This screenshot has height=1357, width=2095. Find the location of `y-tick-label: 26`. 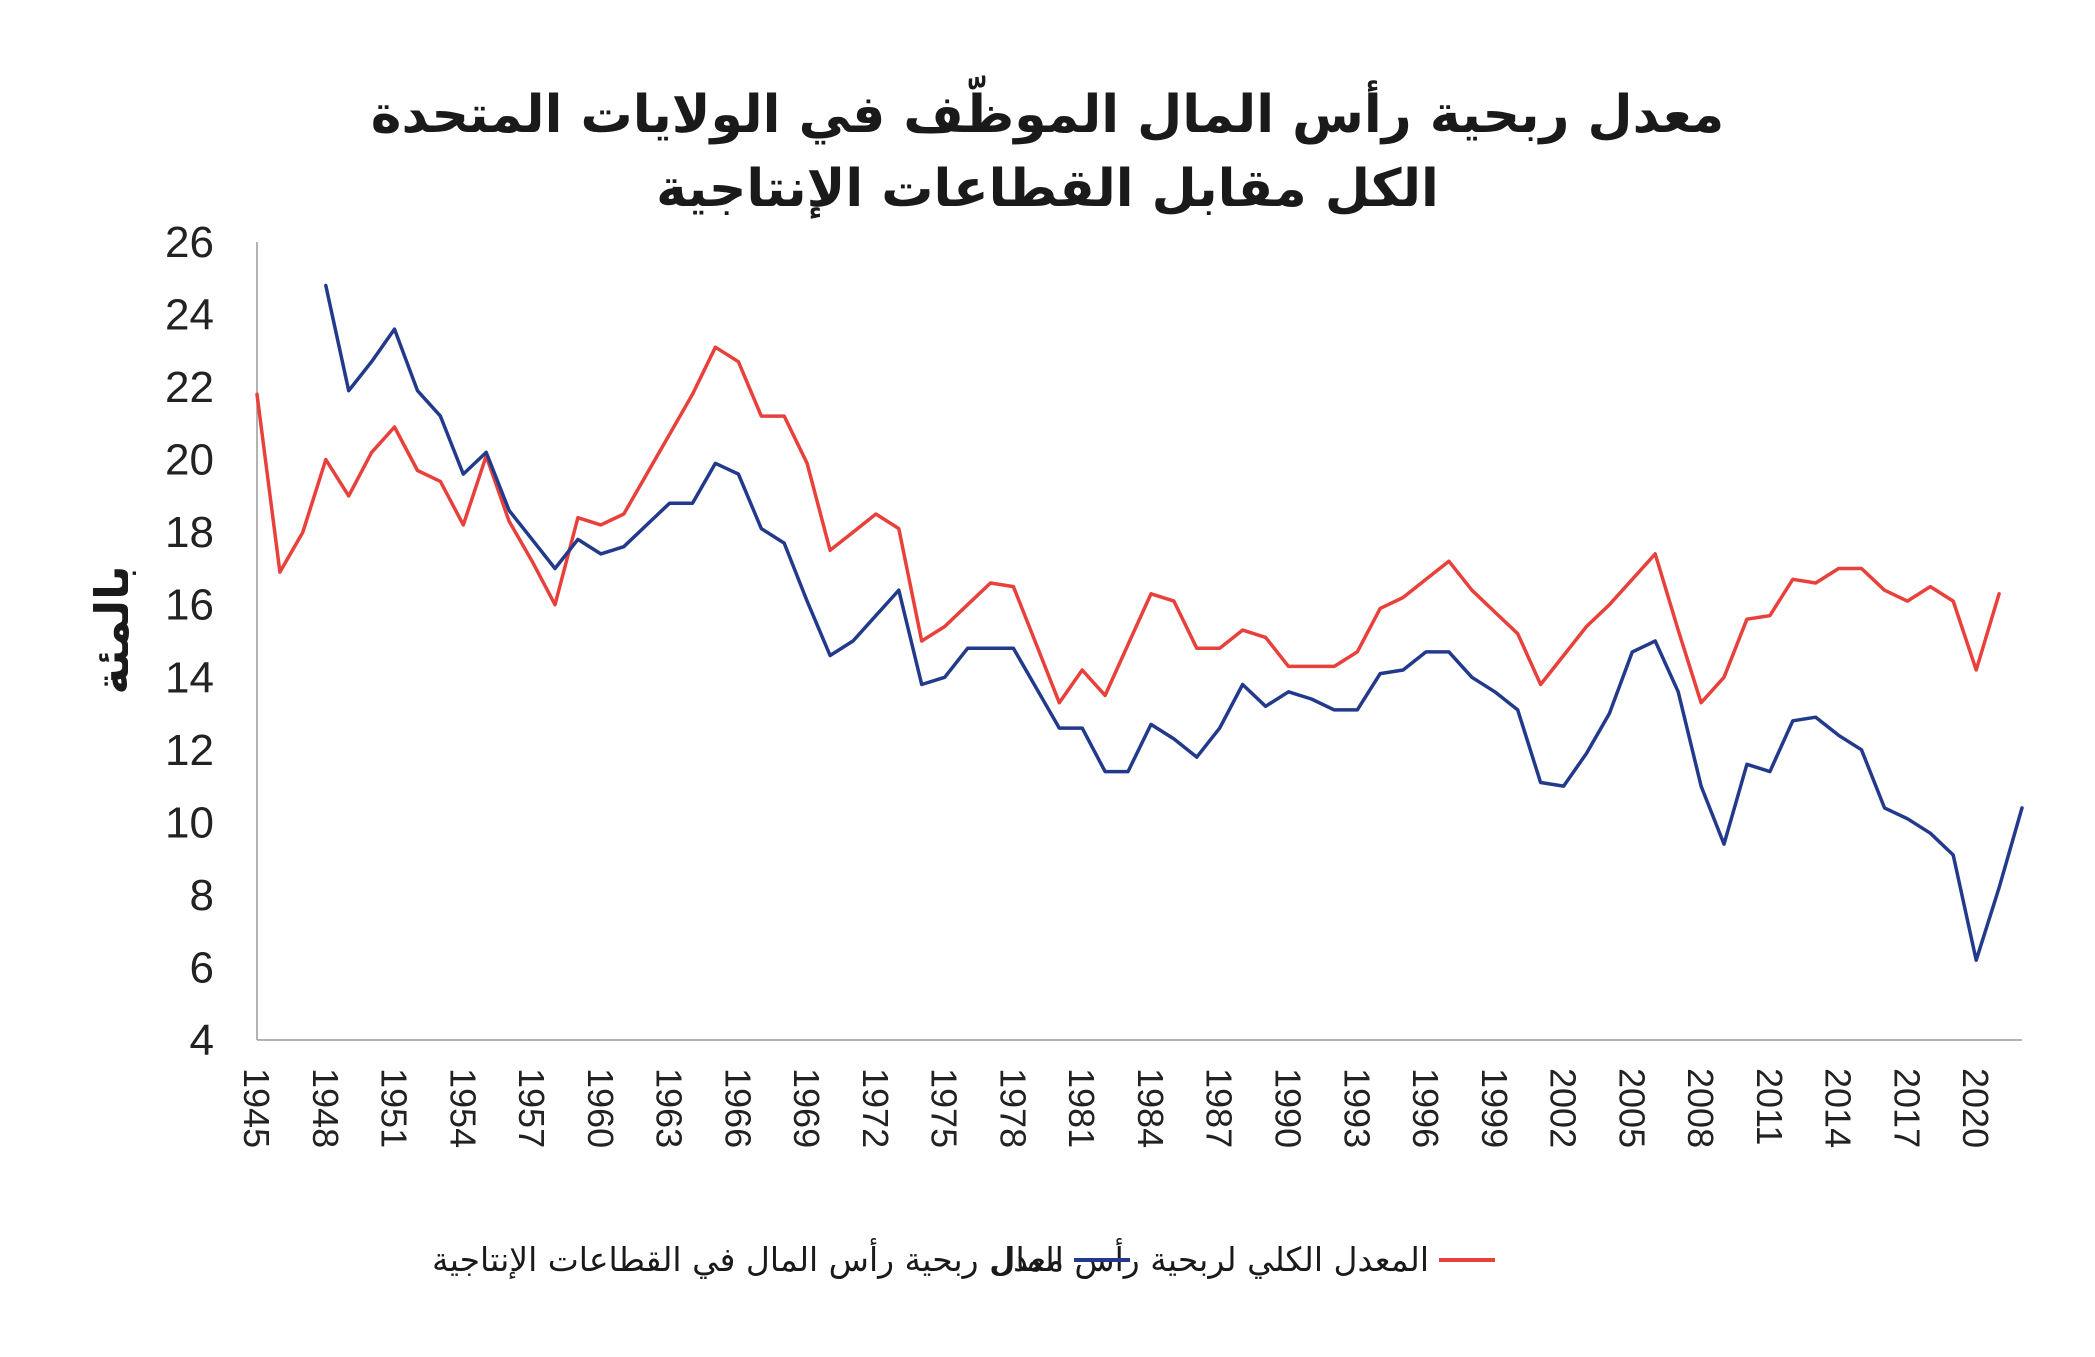

y-tick-label: 26 is located at coordinates (189, 242).